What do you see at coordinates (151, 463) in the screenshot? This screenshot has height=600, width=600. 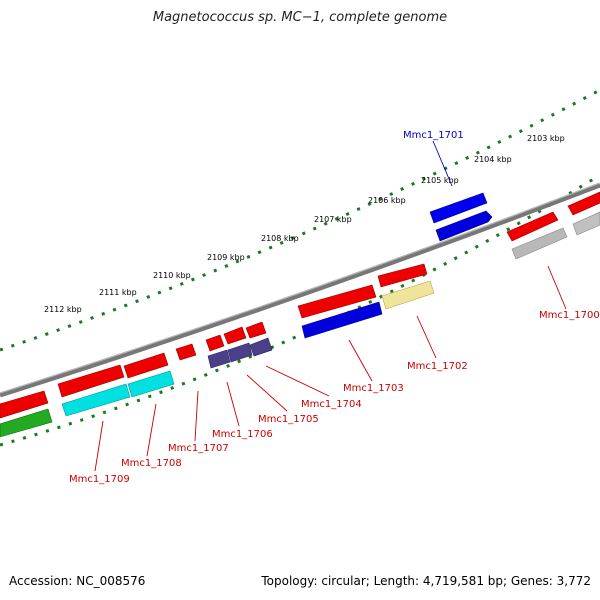 I see `gene-label-mmc1-1708: Mmc1_1708` at bounding box center [151, 463].